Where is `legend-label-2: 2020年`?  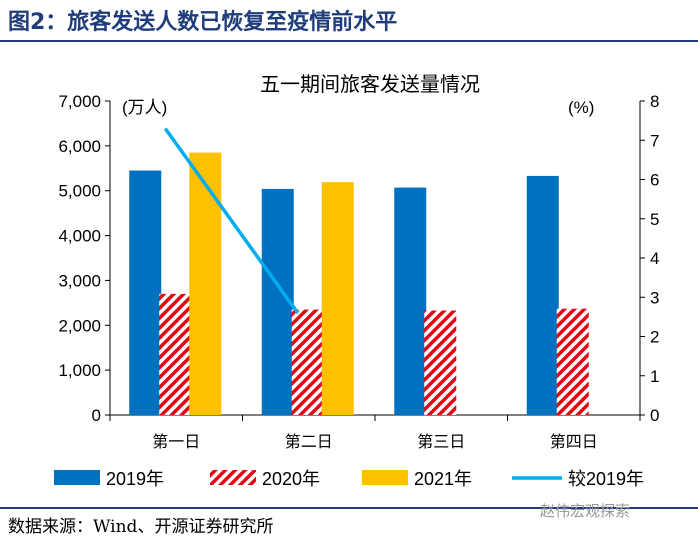 legend-label-2: 2020年 is located at coordinates (291, 479).